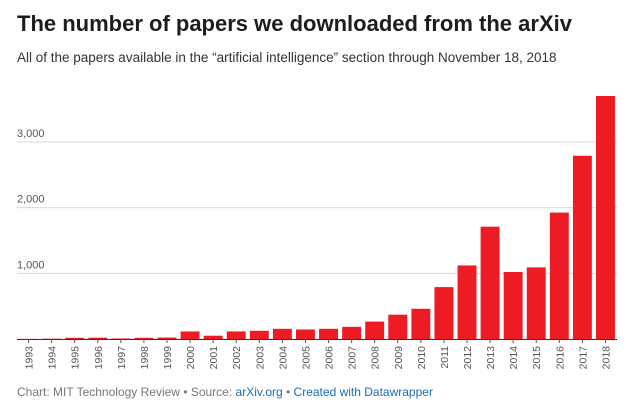 The height and width of the screenshot is (415, 636). Describe the element at coordinates (283, 358) in the screenshot. I see `x-tick-label: 2004` at that location.